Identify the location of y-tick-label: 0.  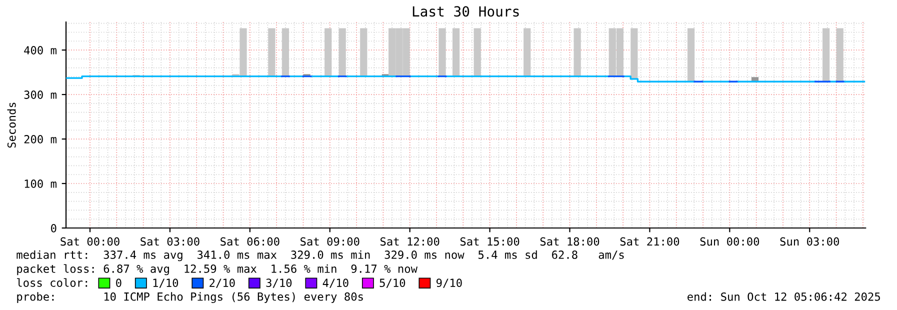
(53, 228).